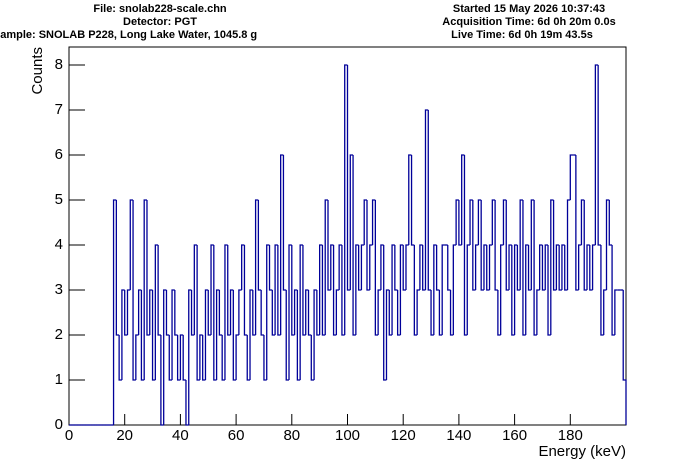 The height and width of the screenshot is (472, 696). What do you see at coordinates (529, 9) in the screenshot?
I see `header-started: Started 15 May 2026 10:37:43` at bounding box center [529, 9].